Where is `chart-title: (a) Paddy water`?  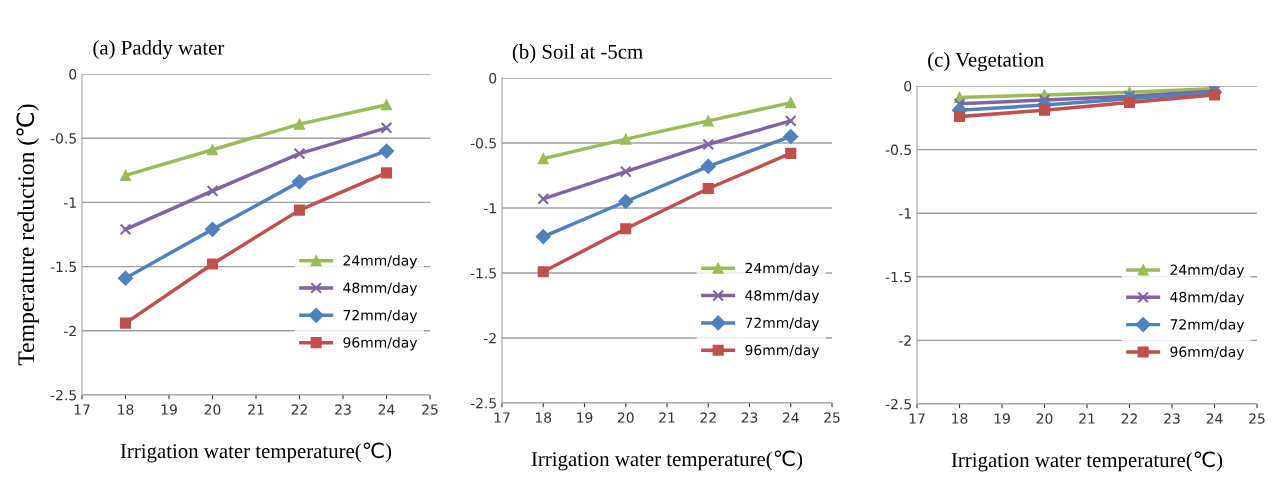 chart-title: (a) Paddy water is located at coordinates (159, 50).